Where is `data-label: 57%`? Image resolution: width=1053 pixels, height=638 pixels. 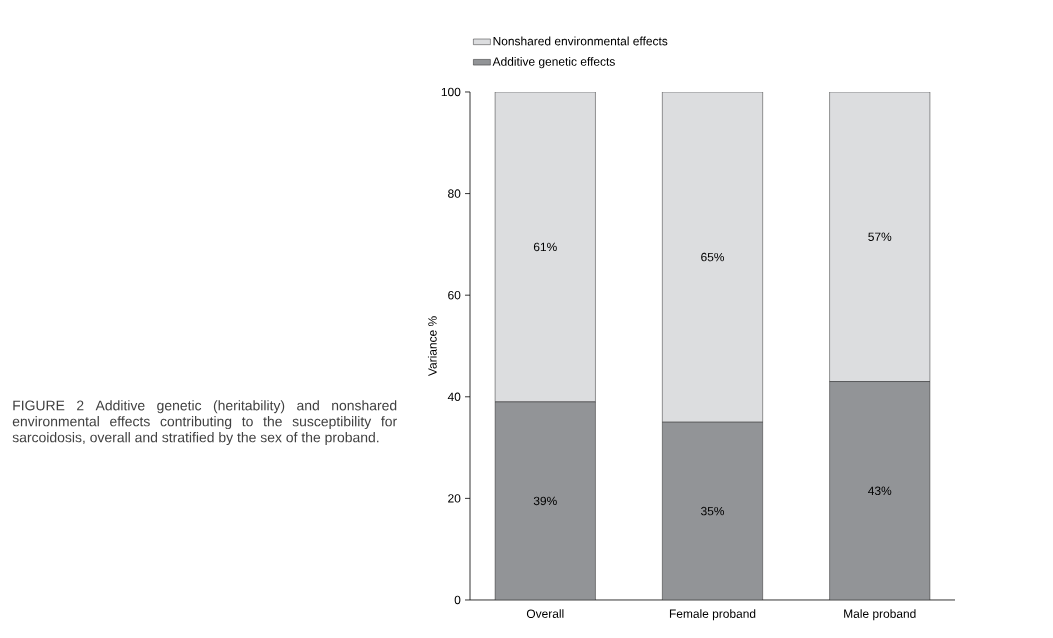
data-label: 57% is located at coordinates (880, 236).